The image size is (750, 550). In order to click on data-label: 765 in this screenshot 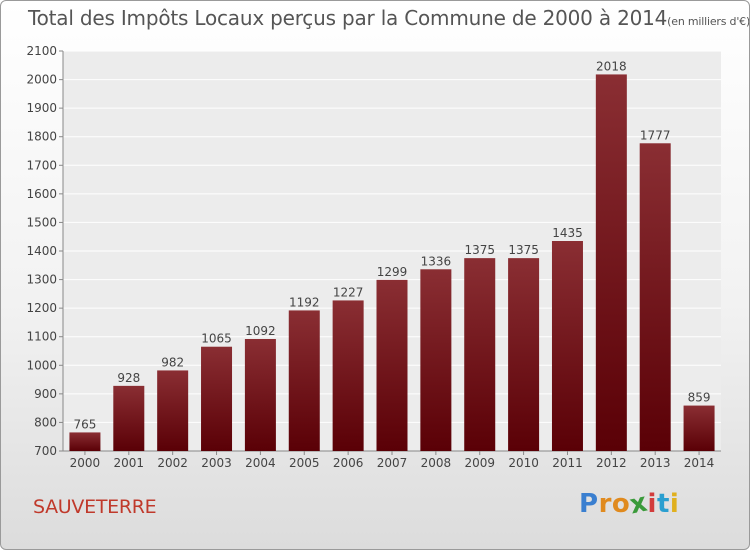, I will do `click(84, 424)`.